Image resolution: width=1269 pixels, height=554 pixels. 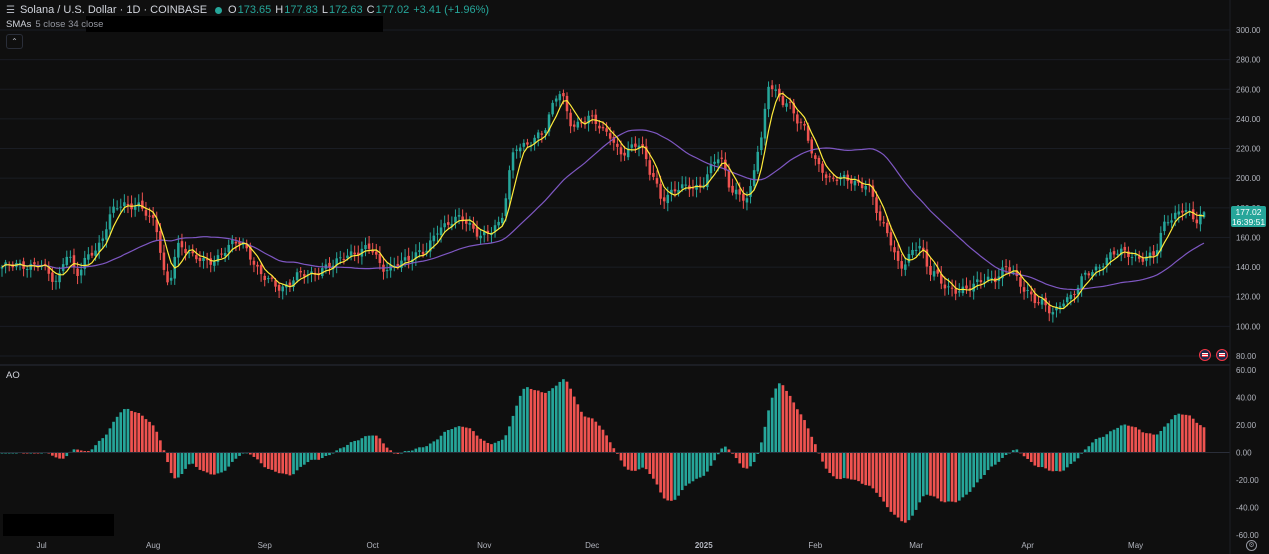 I want to click on time-tick-label: Dec, so click(x=592, y=545).